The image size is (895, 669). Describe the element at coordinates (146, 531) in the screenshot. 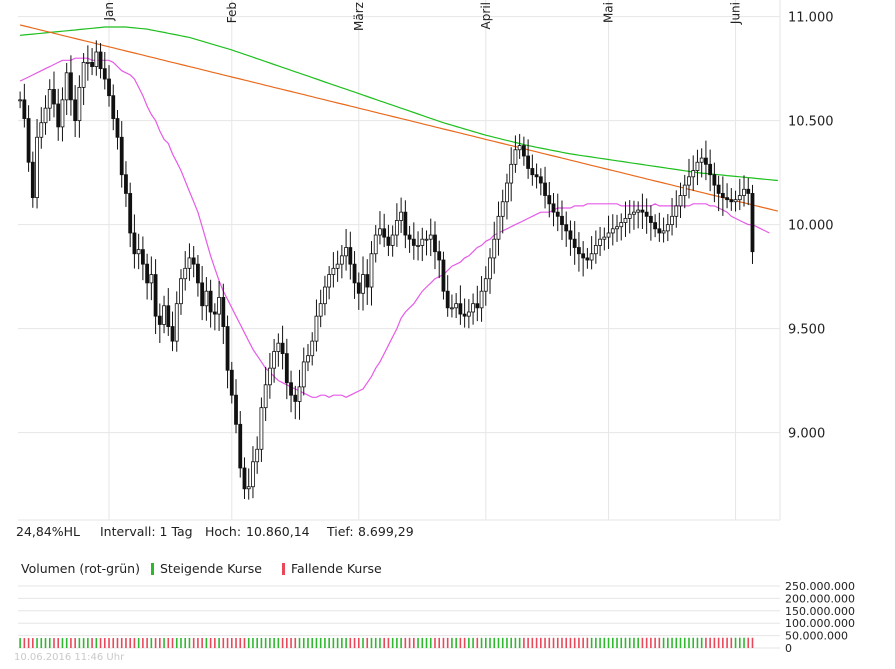

I see `interval-label: Intervall: 1 Tag` at that location.